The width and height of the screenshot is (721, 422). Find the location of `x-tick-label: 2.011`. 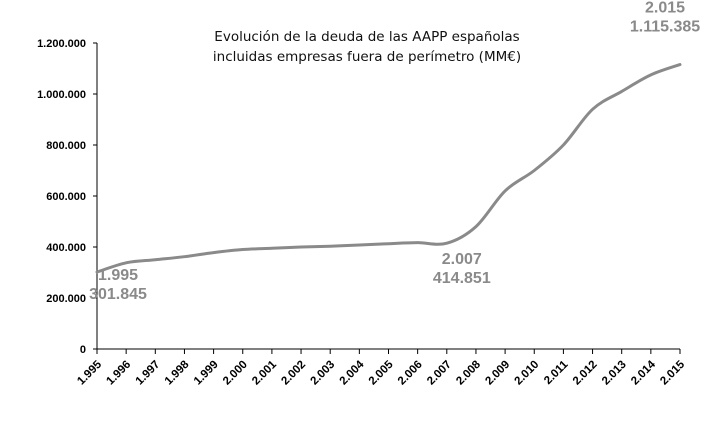

x-tick-label: 2.011 is located at coordinates (556, 372).